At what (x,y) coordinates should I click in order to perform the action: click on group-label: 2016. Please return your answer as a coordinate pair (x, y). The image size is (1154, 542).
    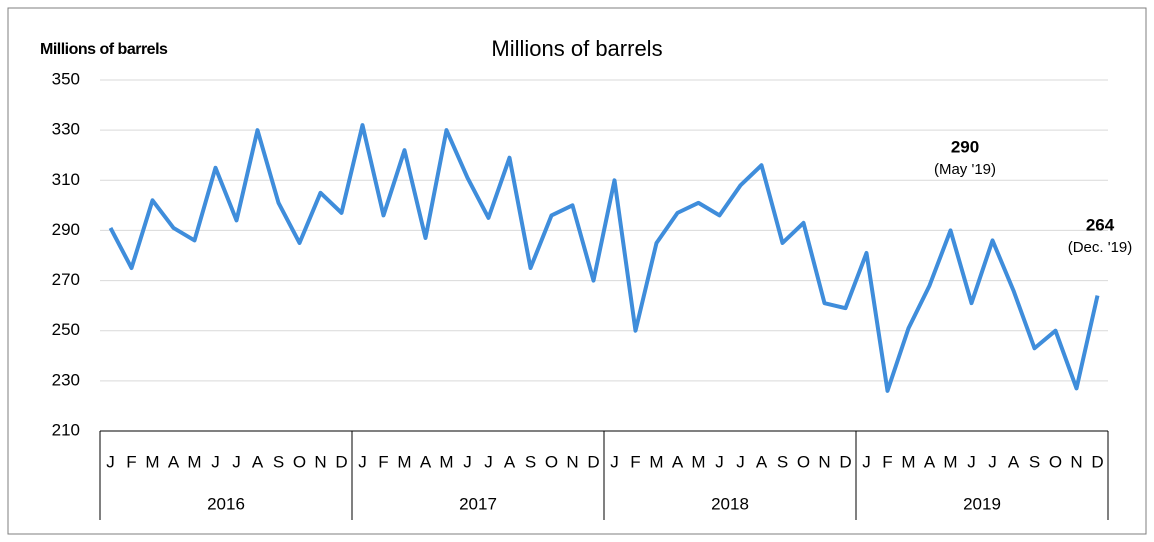
    Looking at the image, I should click on (226, 503).